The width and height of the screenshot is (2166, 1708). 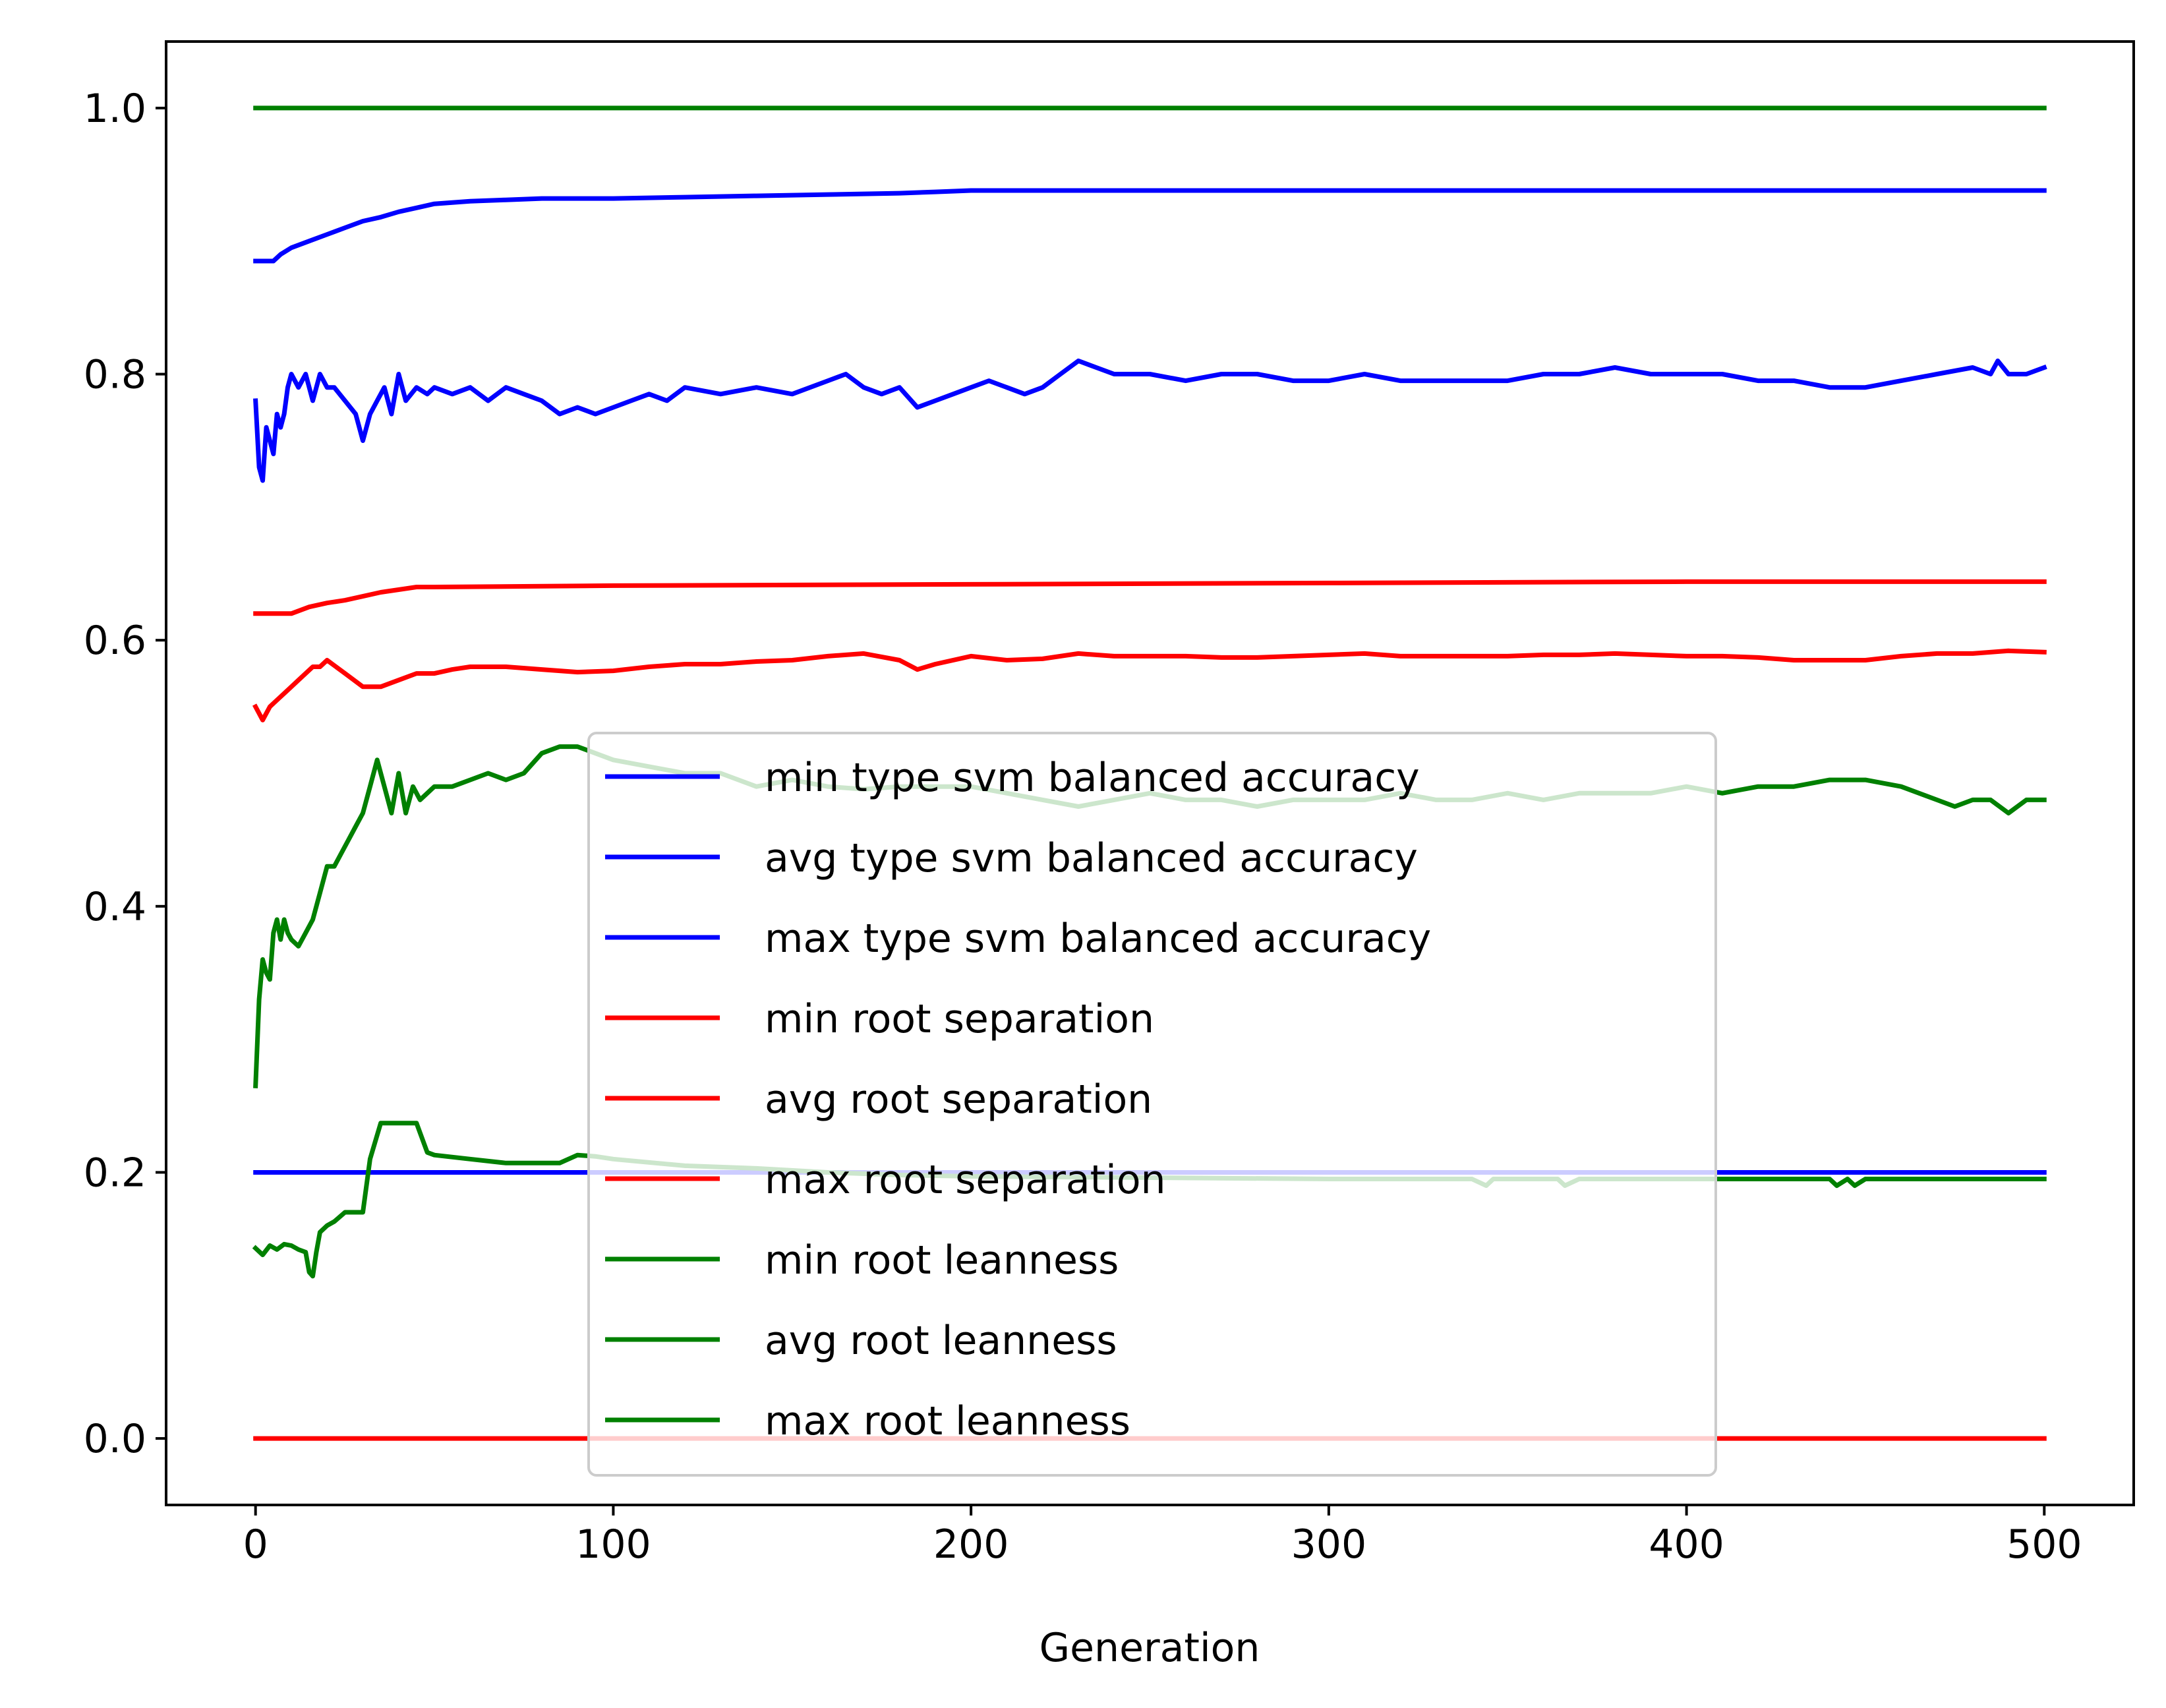 I want to click on x-tick-label: 100, so click(x=613, y=1544).